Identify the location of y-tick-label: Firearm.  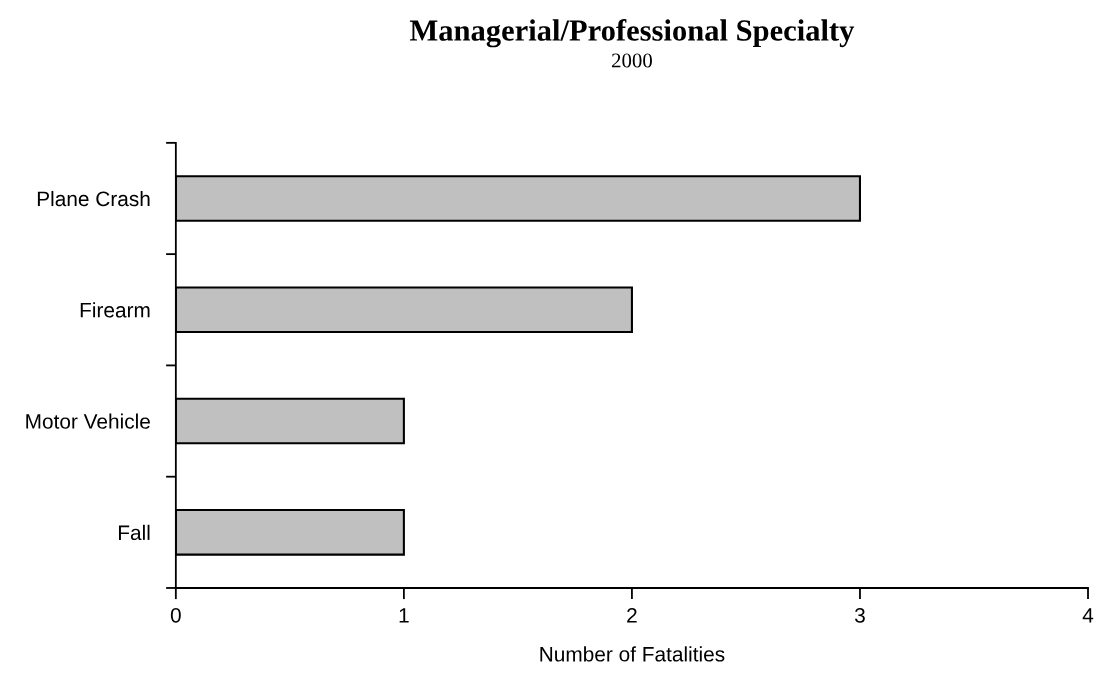
(115, 310).